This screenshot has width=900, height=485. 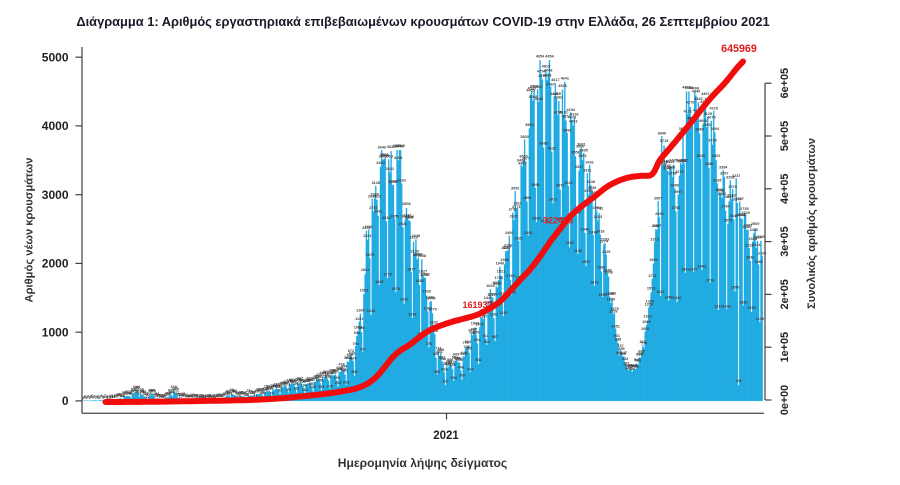 What do you see at coordinates (653, 260) in the screenshot?
I see `svg-text: 1995` at bounding box center [653, 260].